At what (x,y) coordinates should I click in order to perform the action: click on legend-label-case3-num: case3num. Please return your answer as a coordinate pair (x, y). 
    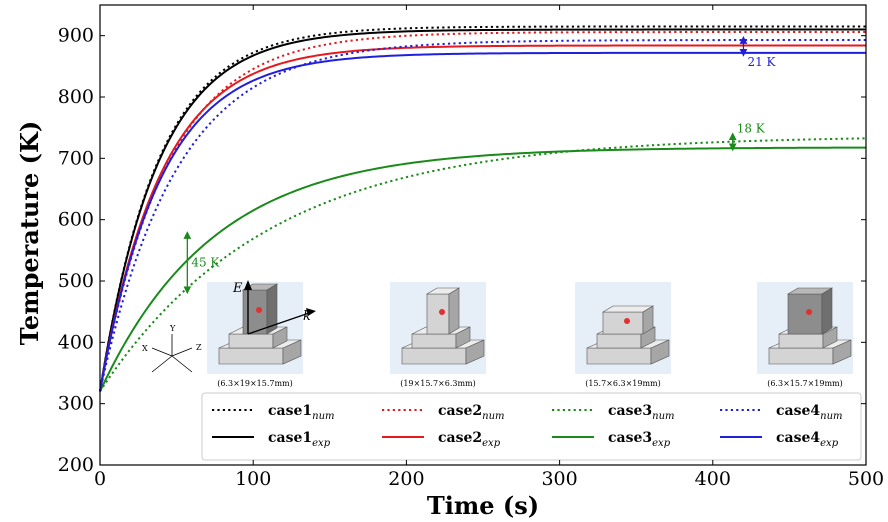
    Looking at the image, I should click on (641, 412).